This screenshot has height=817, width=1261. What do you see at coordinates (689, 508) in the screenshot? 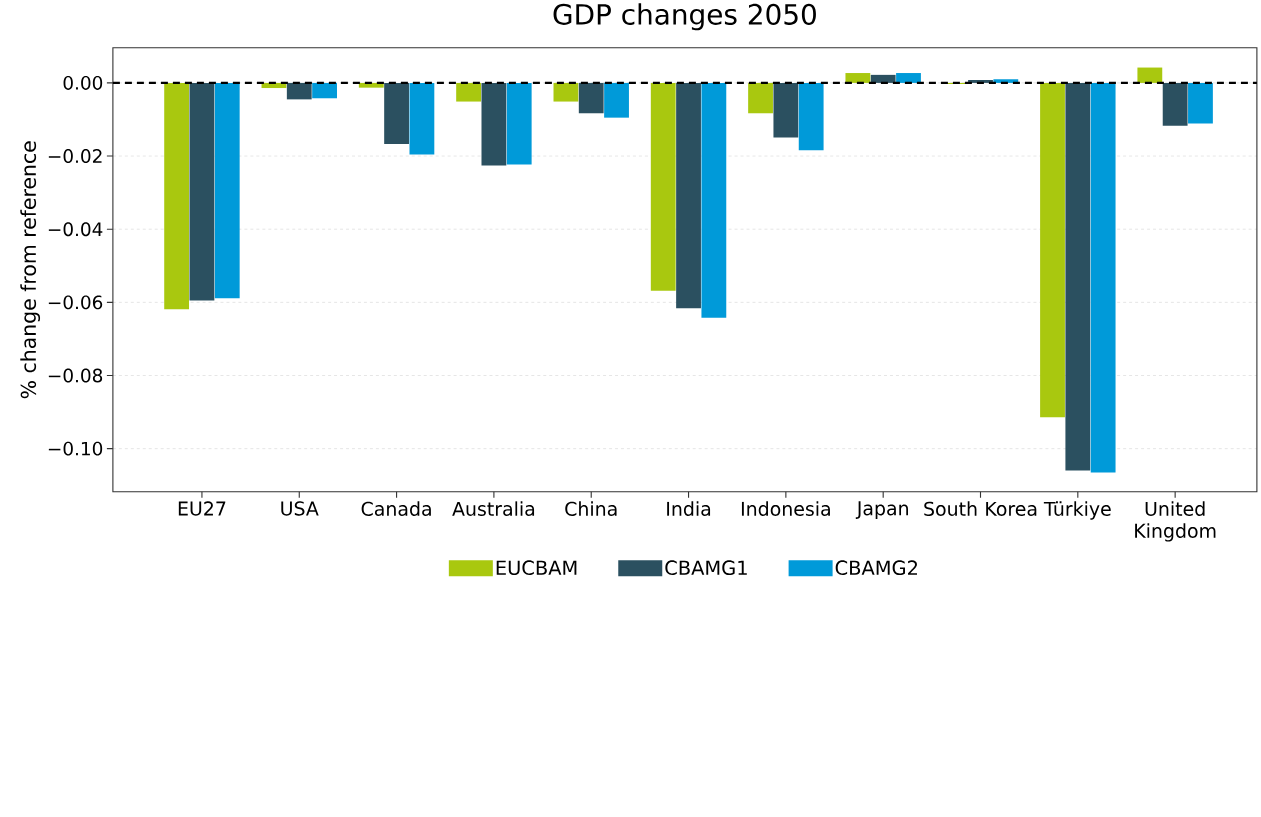
I see `x-tick-label: India` at bounding box center [689, 508].